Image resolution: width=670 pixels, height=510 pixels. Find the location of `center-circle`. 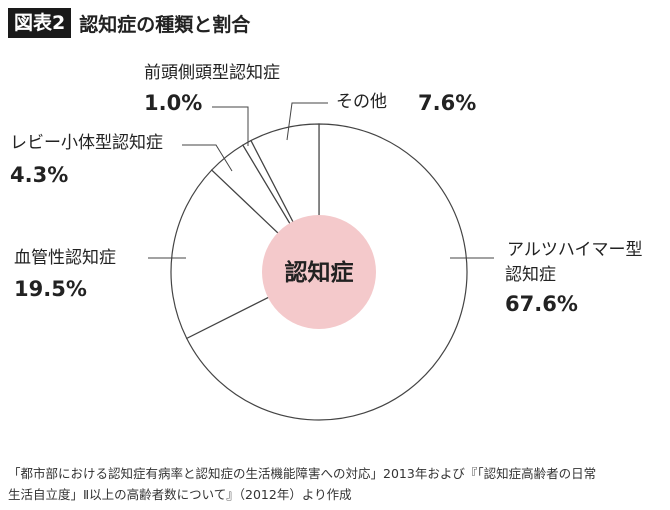

center-circle is located at coordinates (319, 272).